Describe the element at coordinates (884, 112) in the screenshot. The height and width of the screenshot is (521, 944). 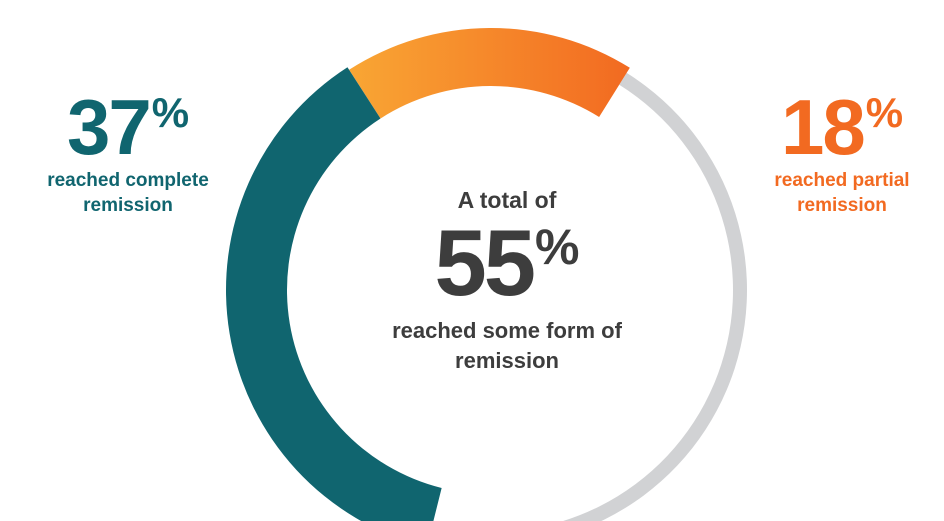
I see `partial-remission-percent-sign: %` at that location.